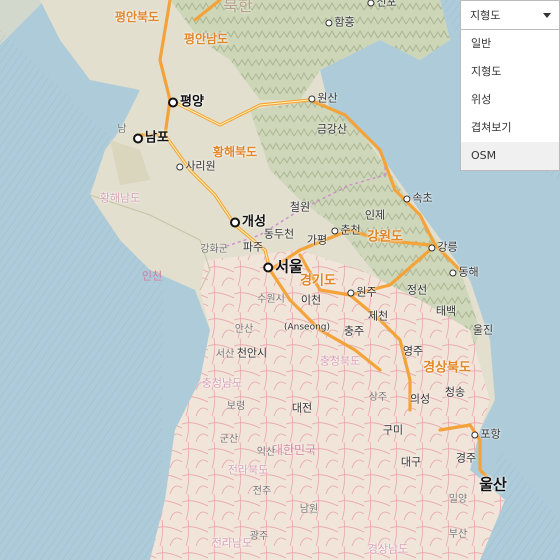  What do you see at coordinates (378, 316) in the screenshot?
I see `city-jecheon: 제천` at bounding box center [378, 316].